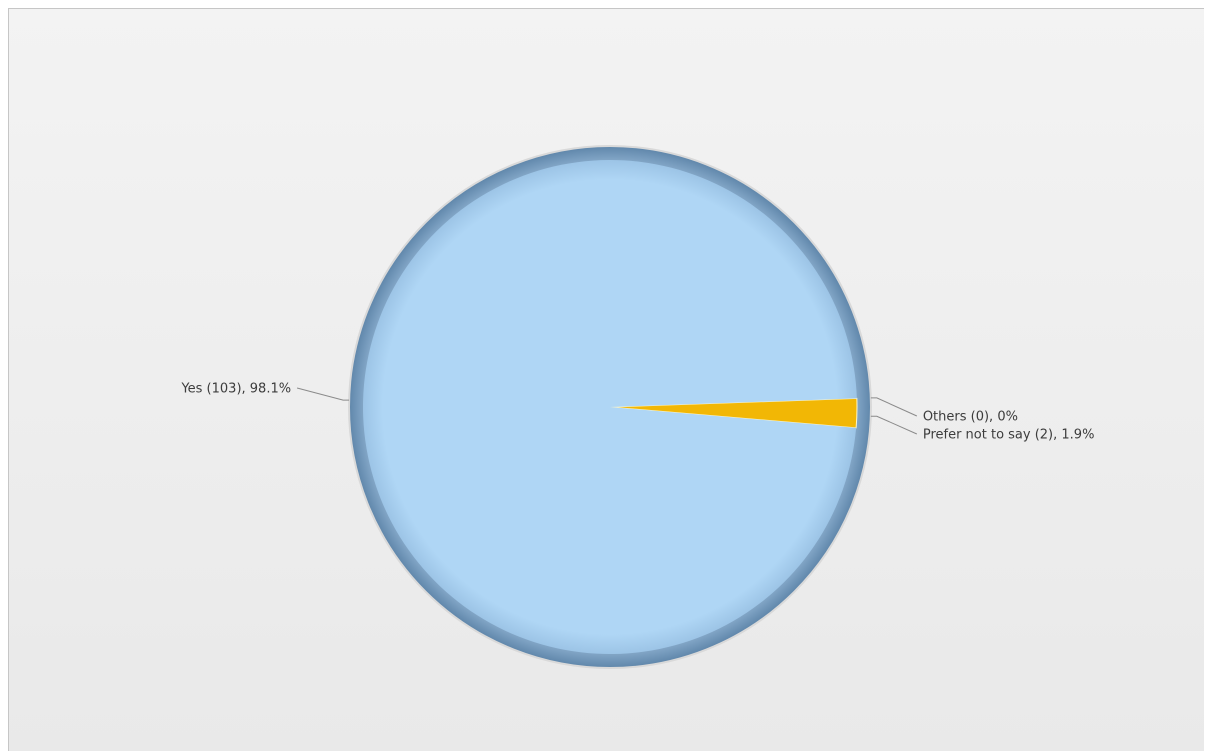 The height and width of the screenshot is (752, 1205). Describe the element at coordinates (894, 407) in the screenshot. I see `leader-line-others` at that location.